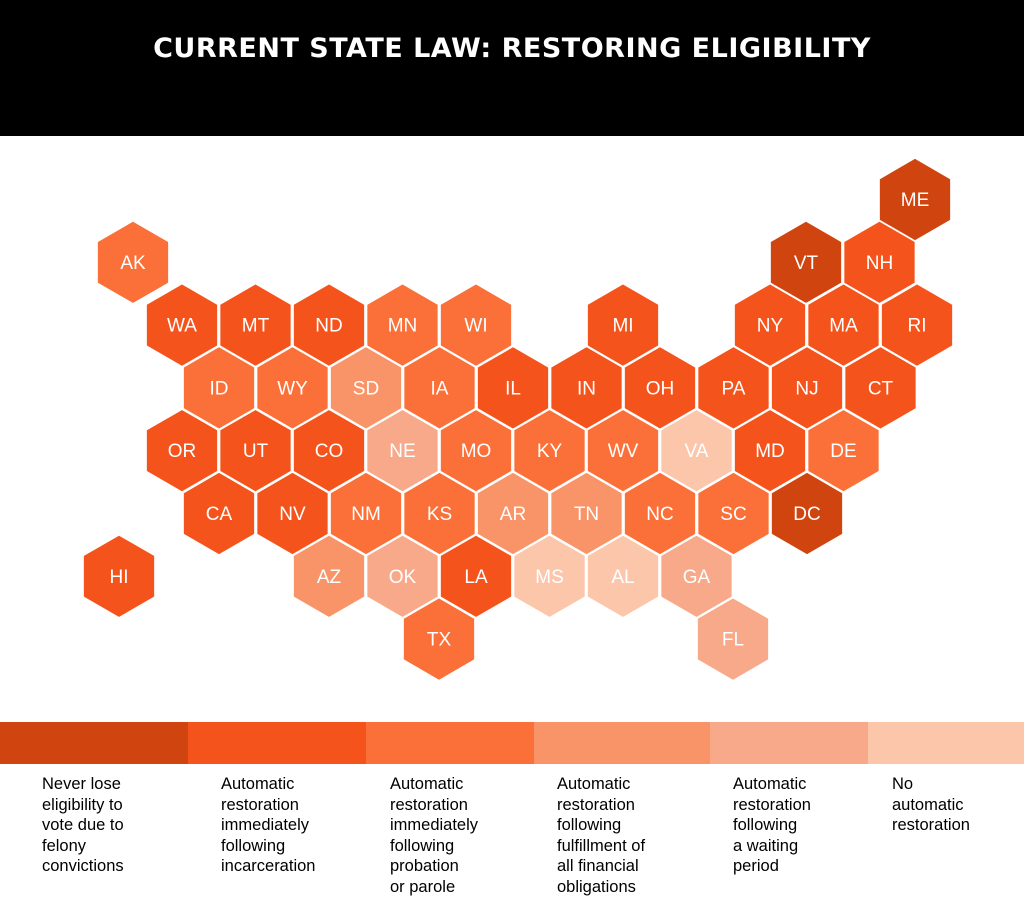  I want to click on state-label: LA, so click(476, 577).